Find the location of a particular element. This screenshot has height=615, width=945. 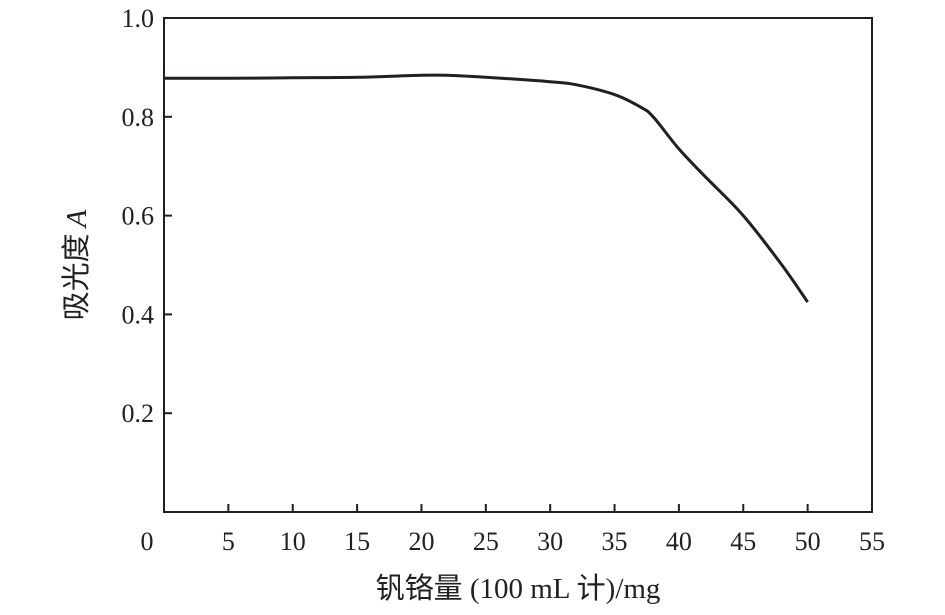

x-tick-label: 15 is located at coordinates (357, 541).